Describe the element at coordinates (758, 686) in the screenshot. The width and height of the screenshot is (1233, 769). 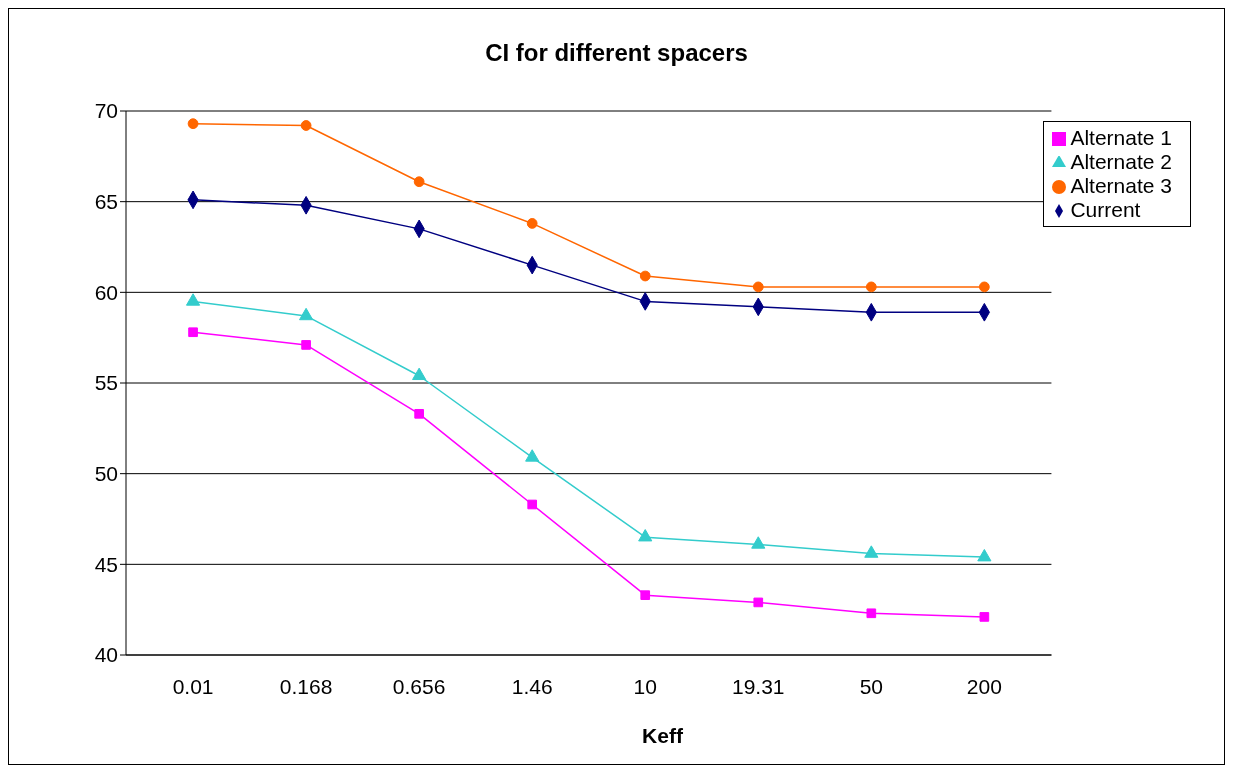
I see `x-tick-label: 19.31` at that location.